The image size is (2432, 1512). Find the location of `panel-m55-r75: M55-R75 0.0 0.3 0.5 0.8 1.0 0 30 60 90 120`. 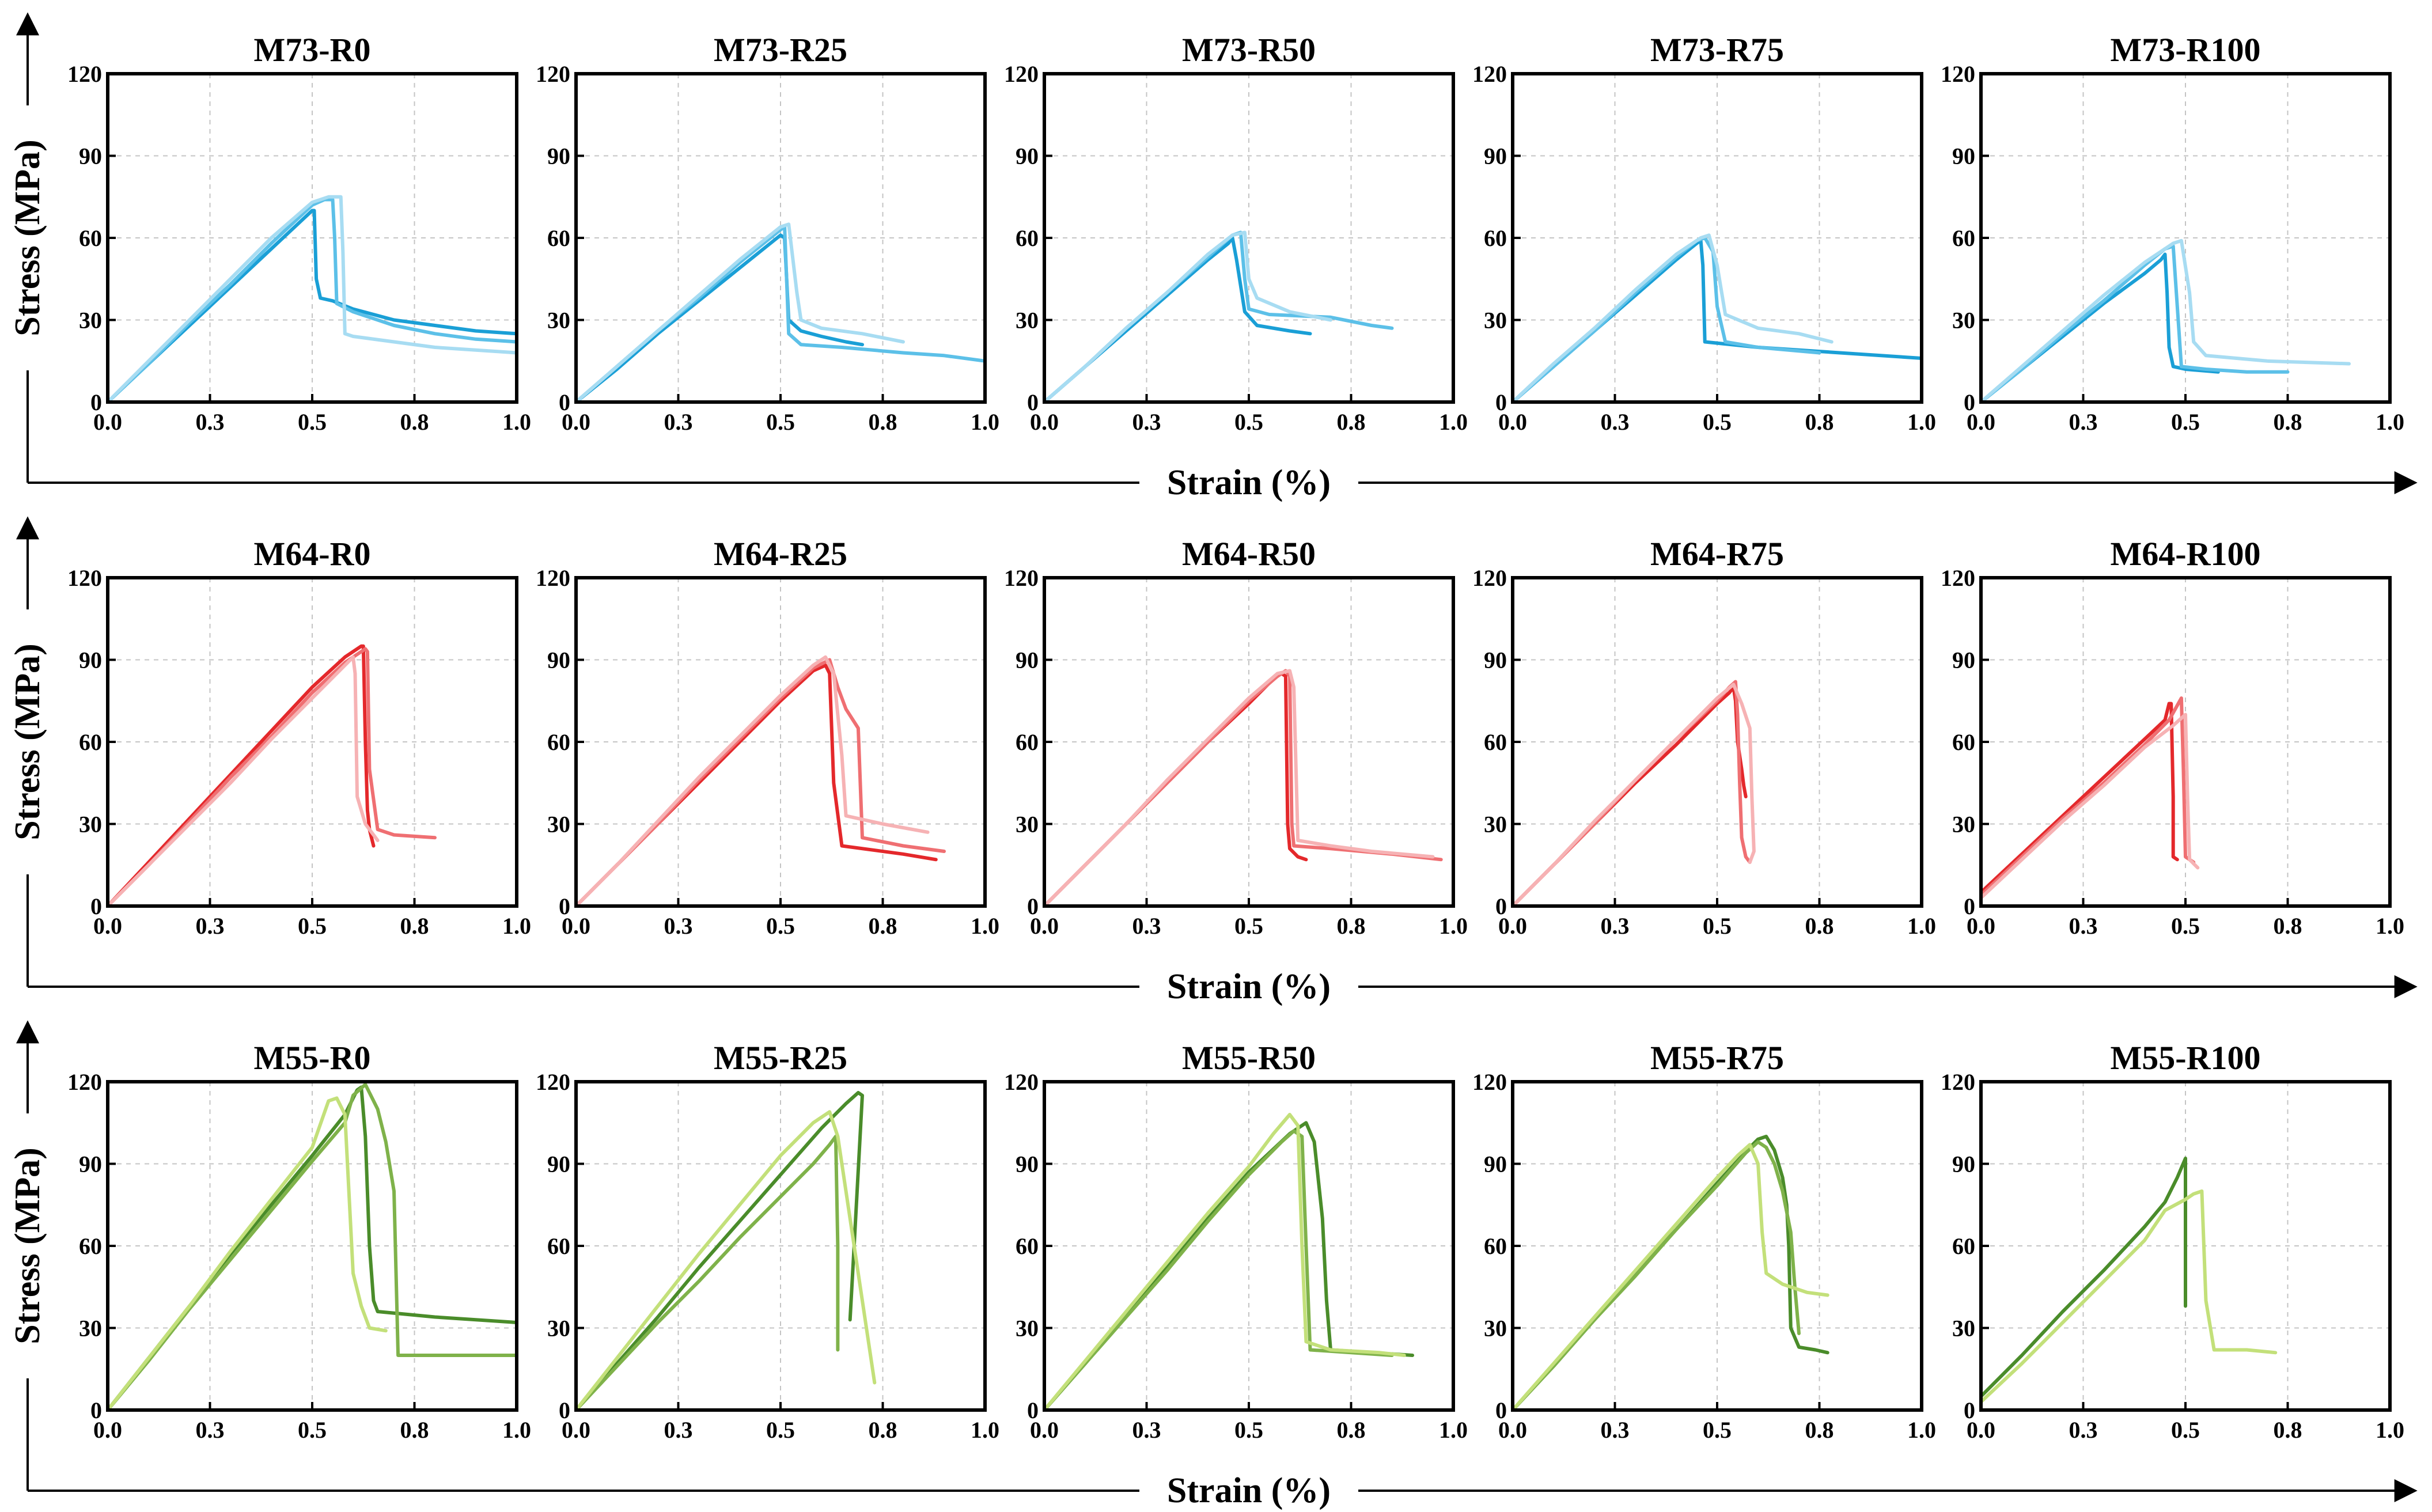

panel-m55-r75: M55-R75 0.0 0.3 0.5 0.8 1.0 0 30 60 90 120 is located at coordinates (1704, 1241).